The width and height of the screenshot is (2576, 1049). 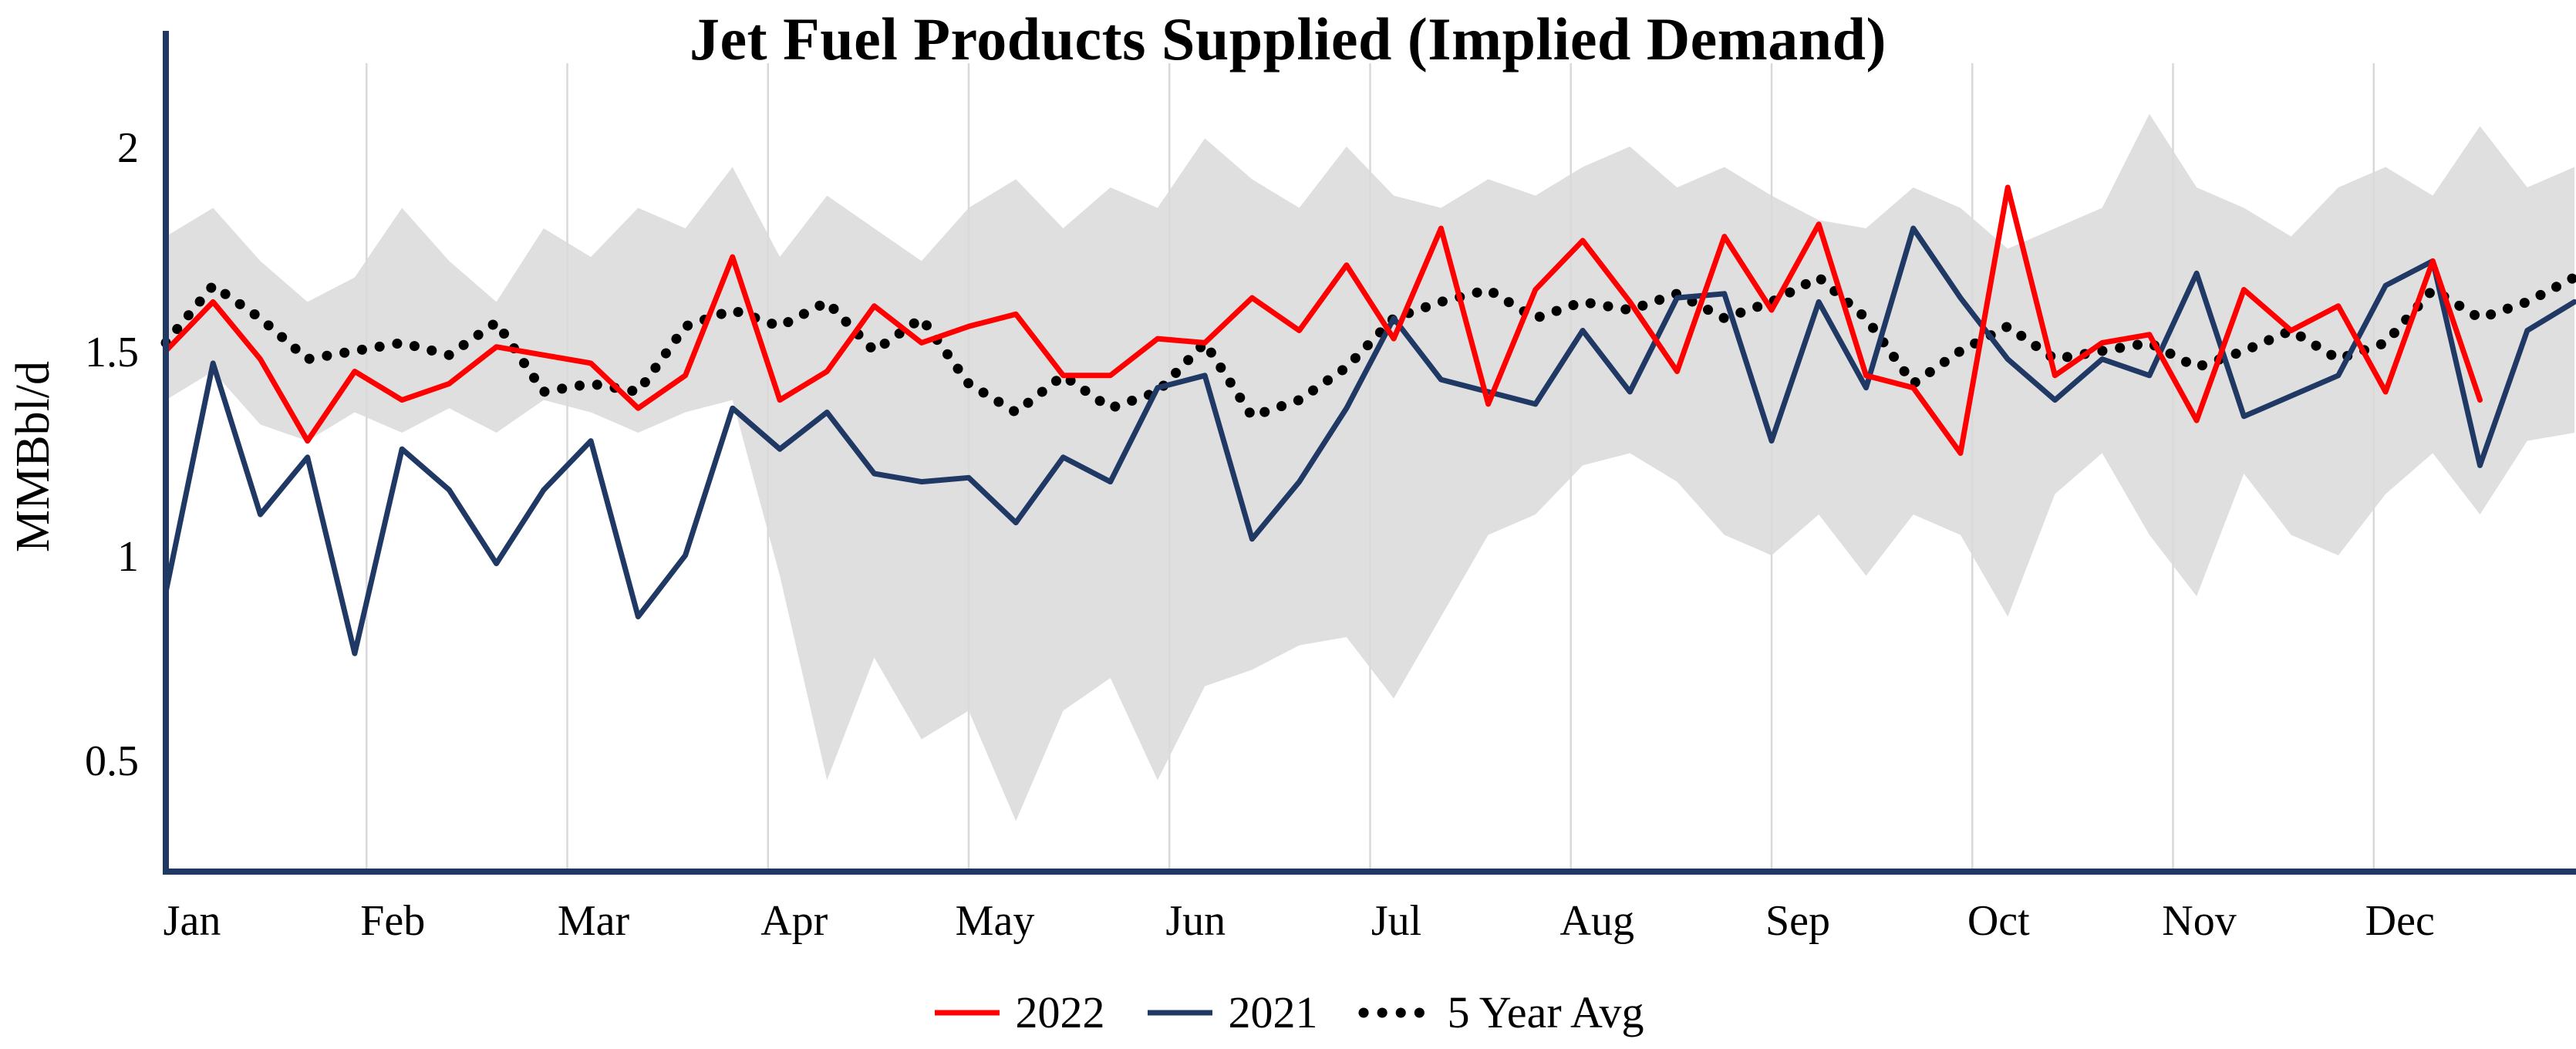 I want to click on x-tick-label: May, so click(x=995, y=921).